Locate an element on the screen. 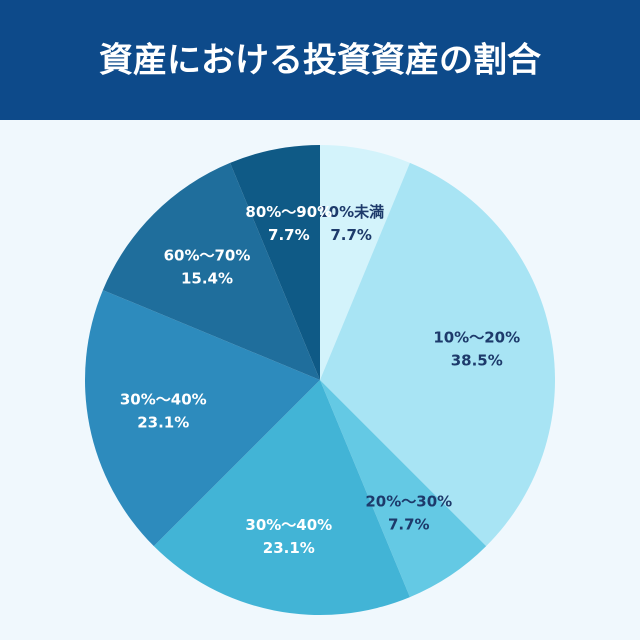 This screenshot has width=640, height=640. chart-title: 資産における投資資産の割合 is located at coordinates (320, 61).